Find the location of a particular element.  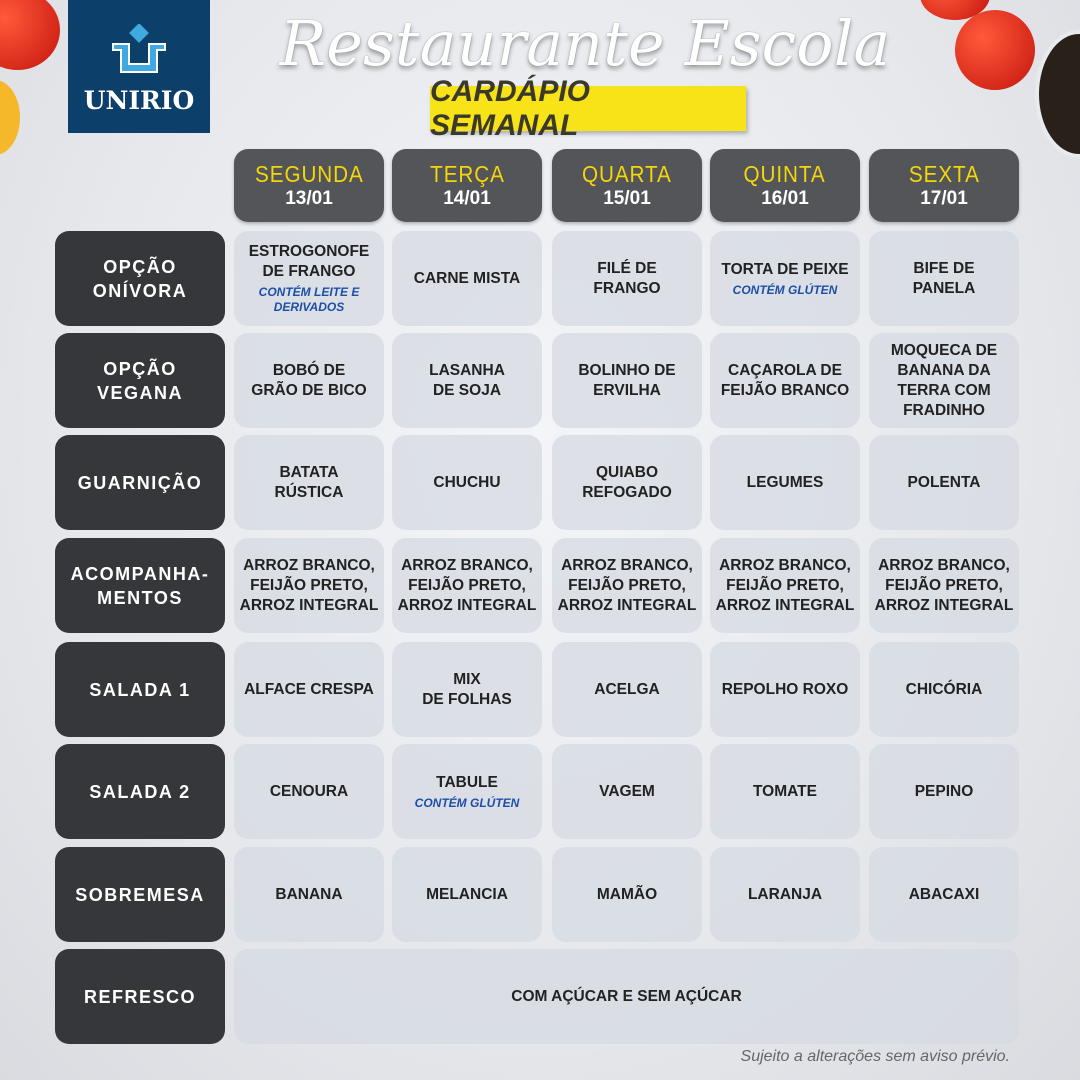

dish-name: REPOLHO ROXO is located at coordinates (785, 689).